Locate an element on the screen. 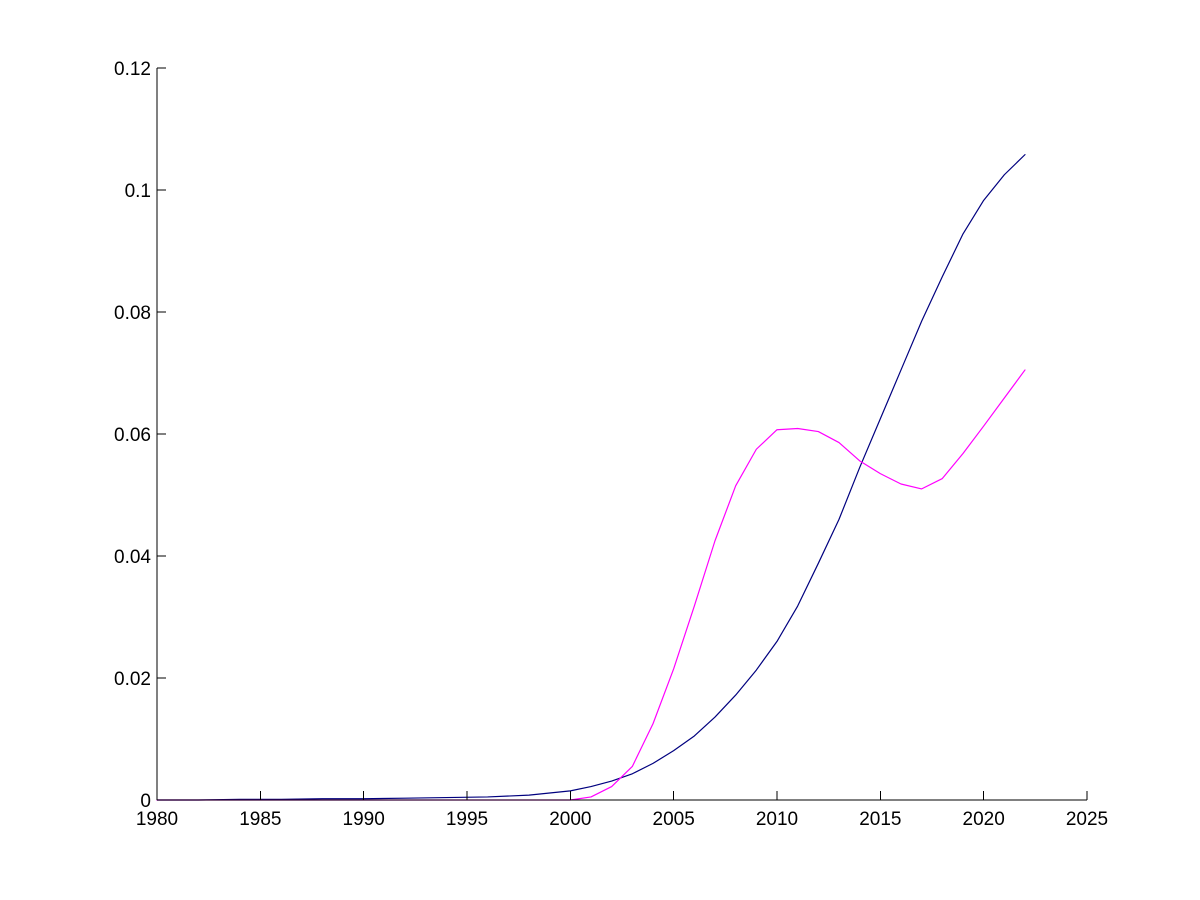 The image size is (1200, 900). x-tick-label: 2010 is located at coordinates (777, 819).